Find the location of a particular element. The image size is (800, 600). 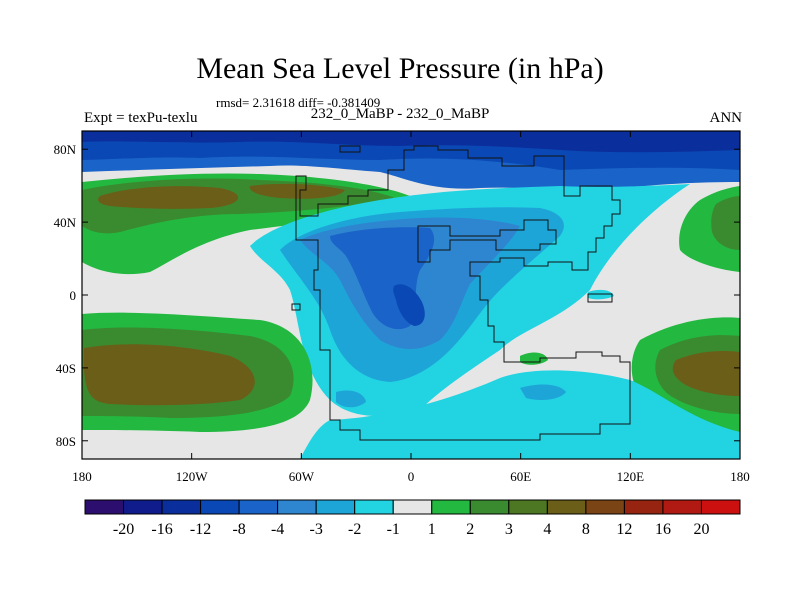

lon-tick-label: 60E is located at coordinates (520, 476).